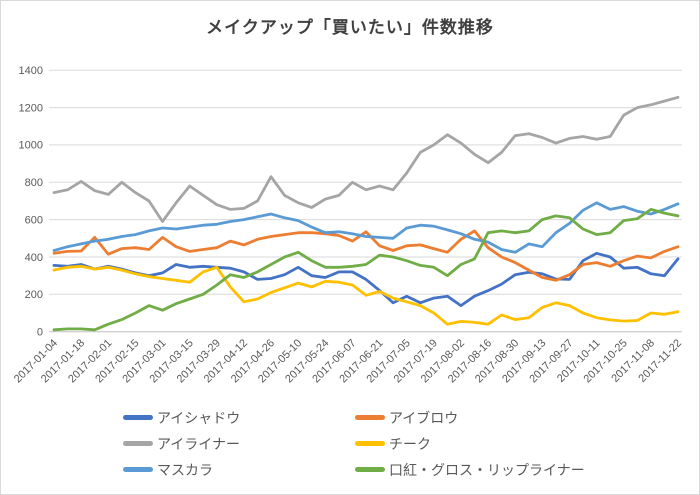  I want to click on legend-item-lipstick-gloss-lipliner: 口紅・グロス・リップライナー, so click(527, 469).